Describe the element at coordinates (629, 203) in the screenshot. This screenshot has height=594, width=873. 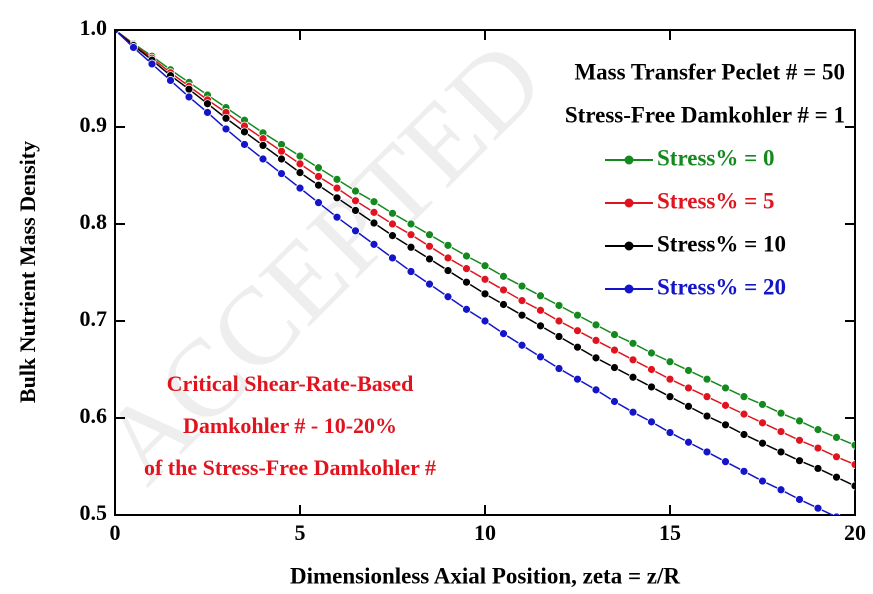
I see `legend-swatch` at that location.